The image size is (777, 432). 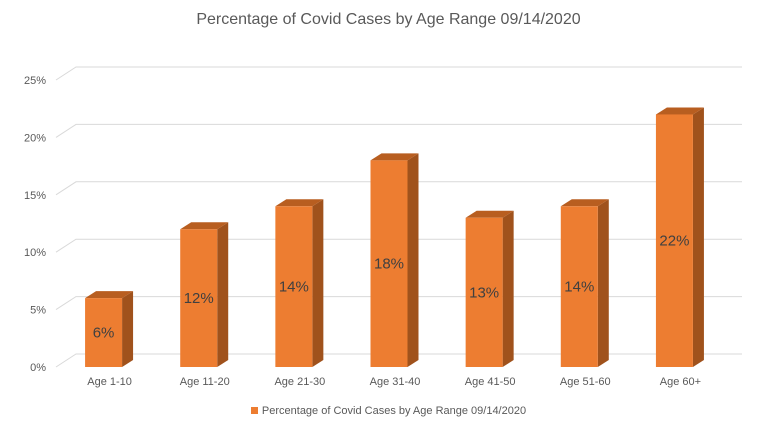 What do you see at coordinates (205, 382) in the screenshot?
I see `x-tick-label: Age 11-20` at bounding box center [205, 382].